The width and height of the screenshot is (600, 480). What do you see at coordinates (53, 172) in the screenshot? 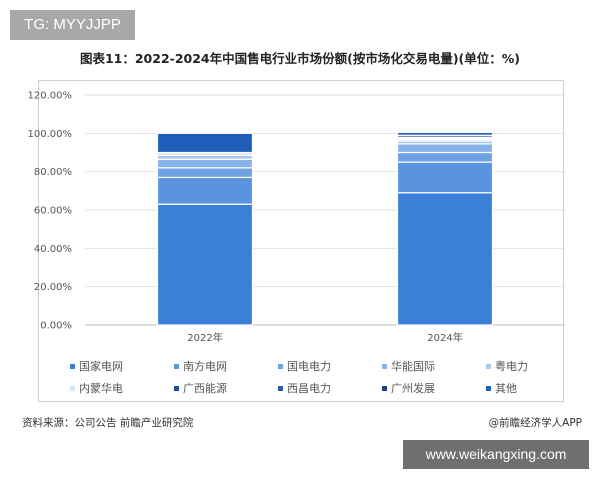
I see `y-tick-label: 80.00%` at bounding box center [53, 172].